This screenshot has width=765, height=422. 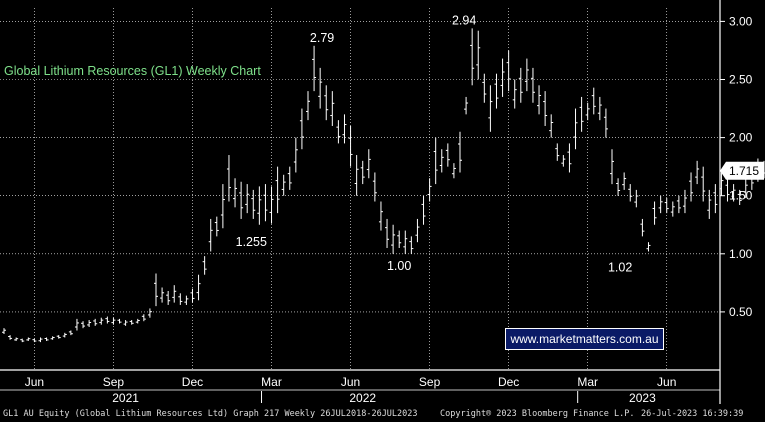 I want to click on x-year-label: 2022, so click(x=362, y=397).